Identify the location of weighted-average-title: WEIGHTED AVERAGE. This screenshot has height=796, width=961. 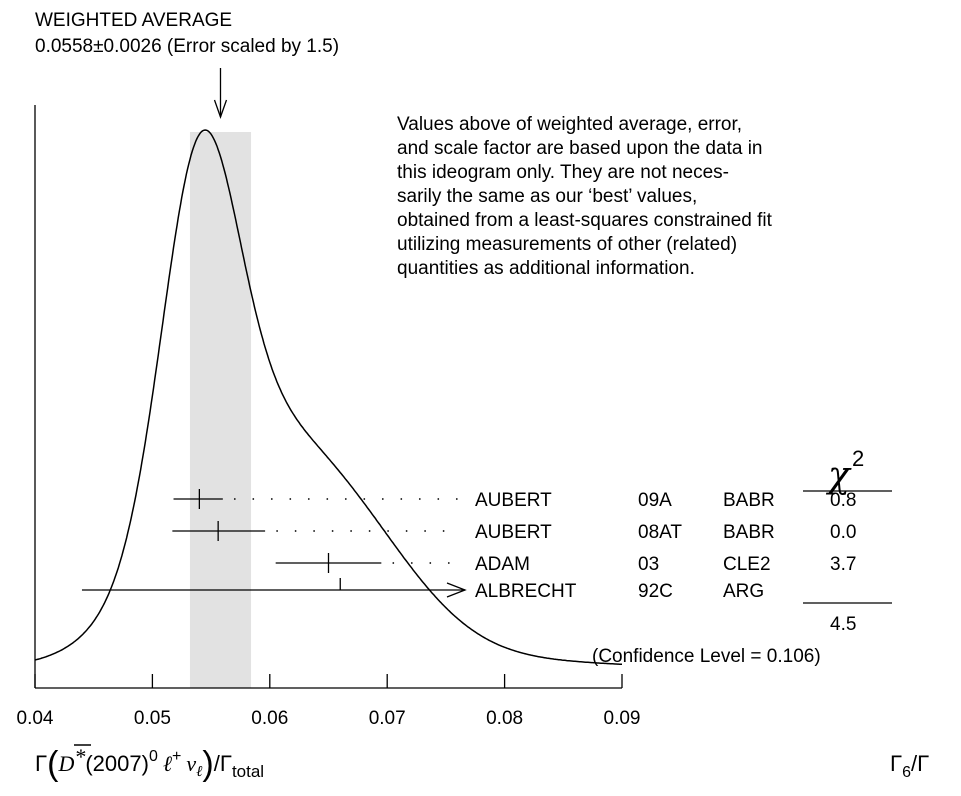
(133, 20).